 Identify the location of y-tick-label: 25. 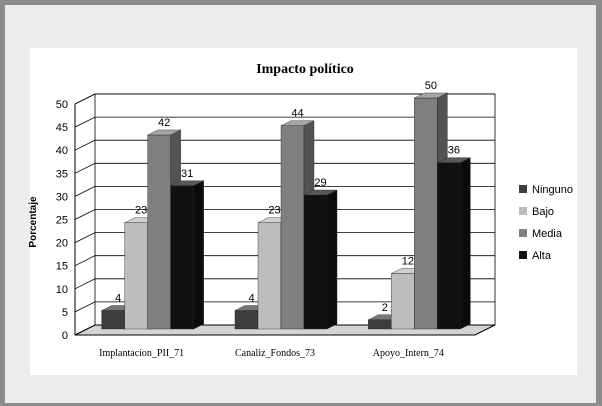
(62, 221).